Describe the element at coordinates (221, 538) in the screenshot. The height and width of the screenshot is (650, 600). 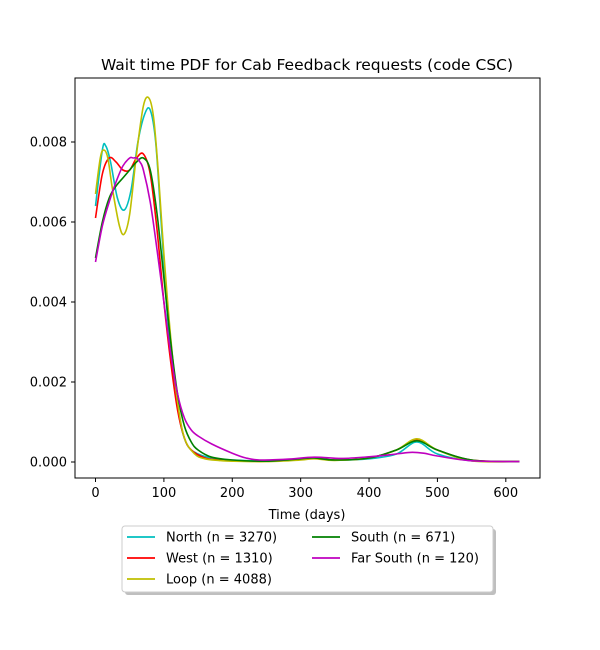
I see `legend-label-0: North (n = 3270)` at that location.